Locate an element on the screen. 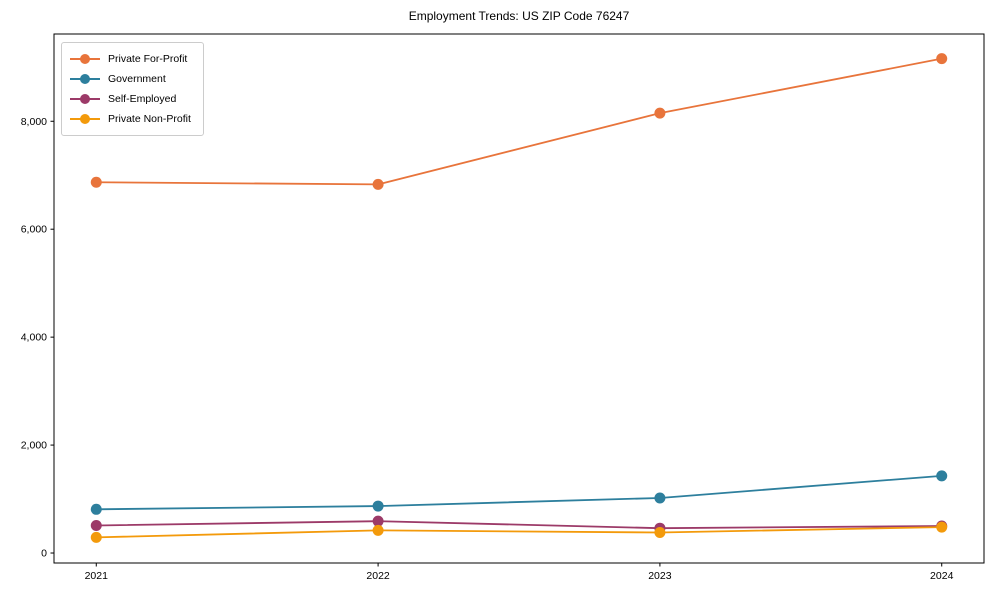  series-line-self-employed is located at coordinates (519, 525).